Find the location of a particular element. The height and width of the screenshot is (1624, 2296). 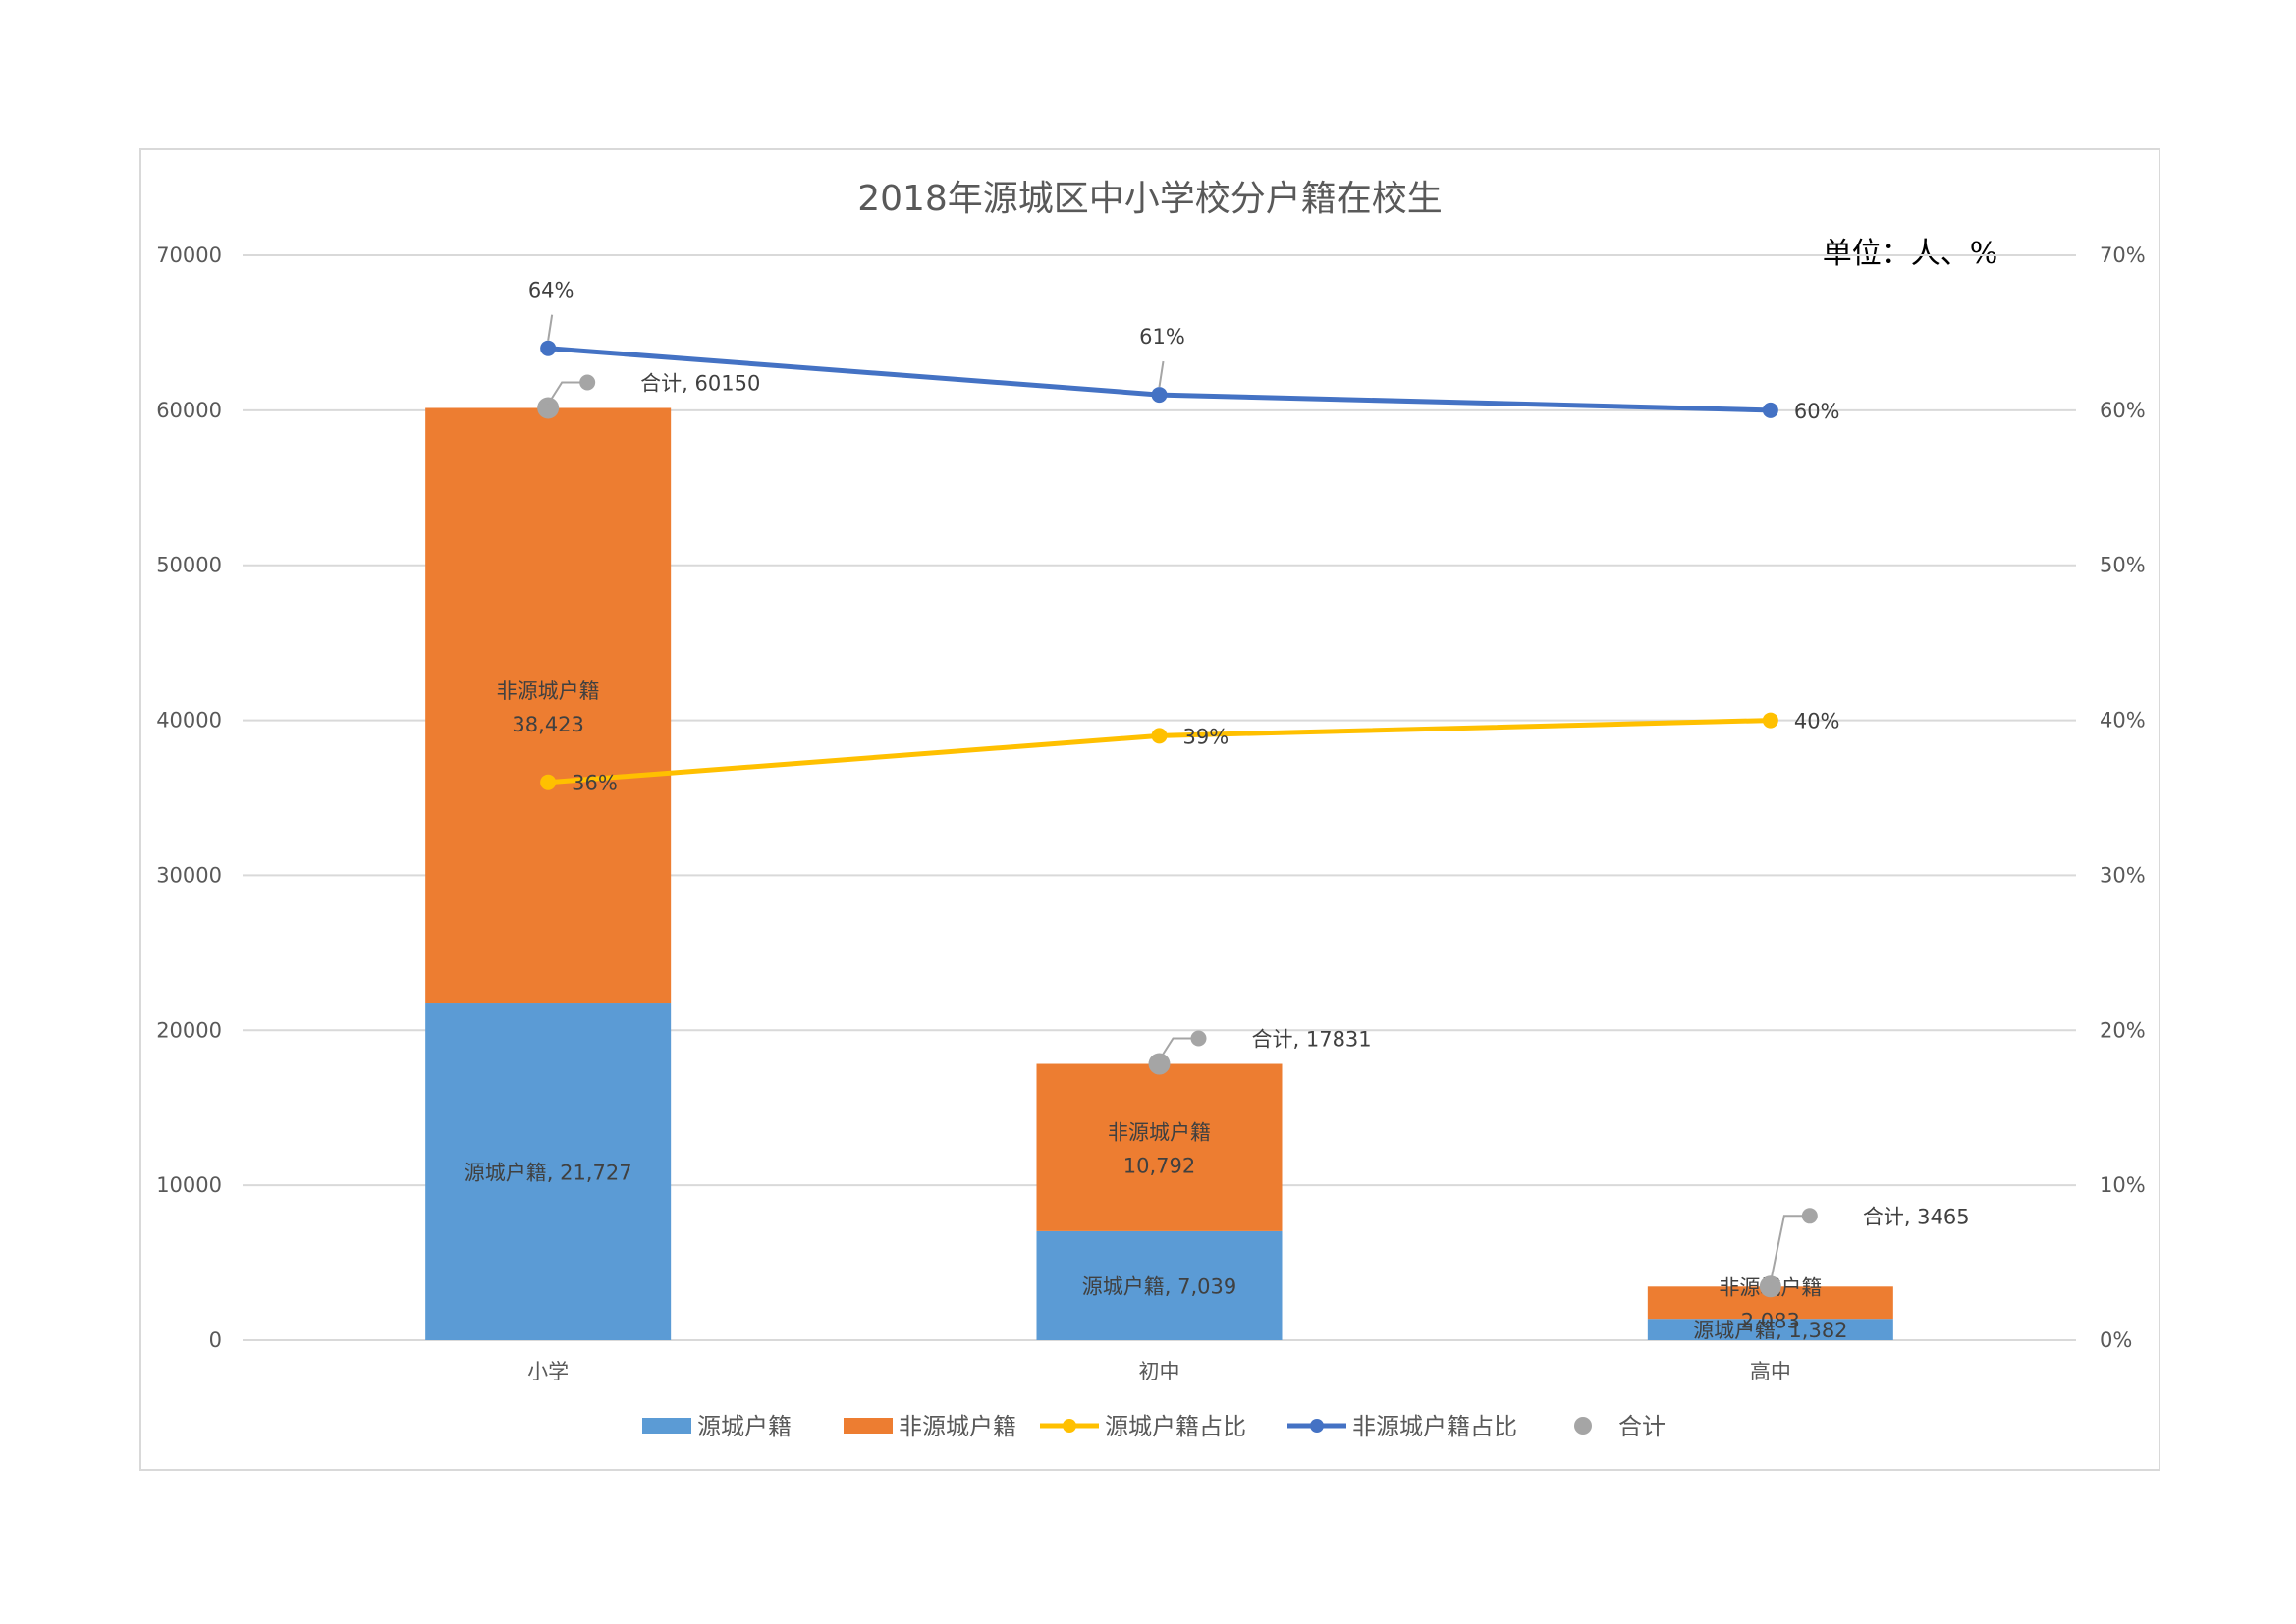

y-right-tick-label: 0% is located at coordinates (2116, 1340).